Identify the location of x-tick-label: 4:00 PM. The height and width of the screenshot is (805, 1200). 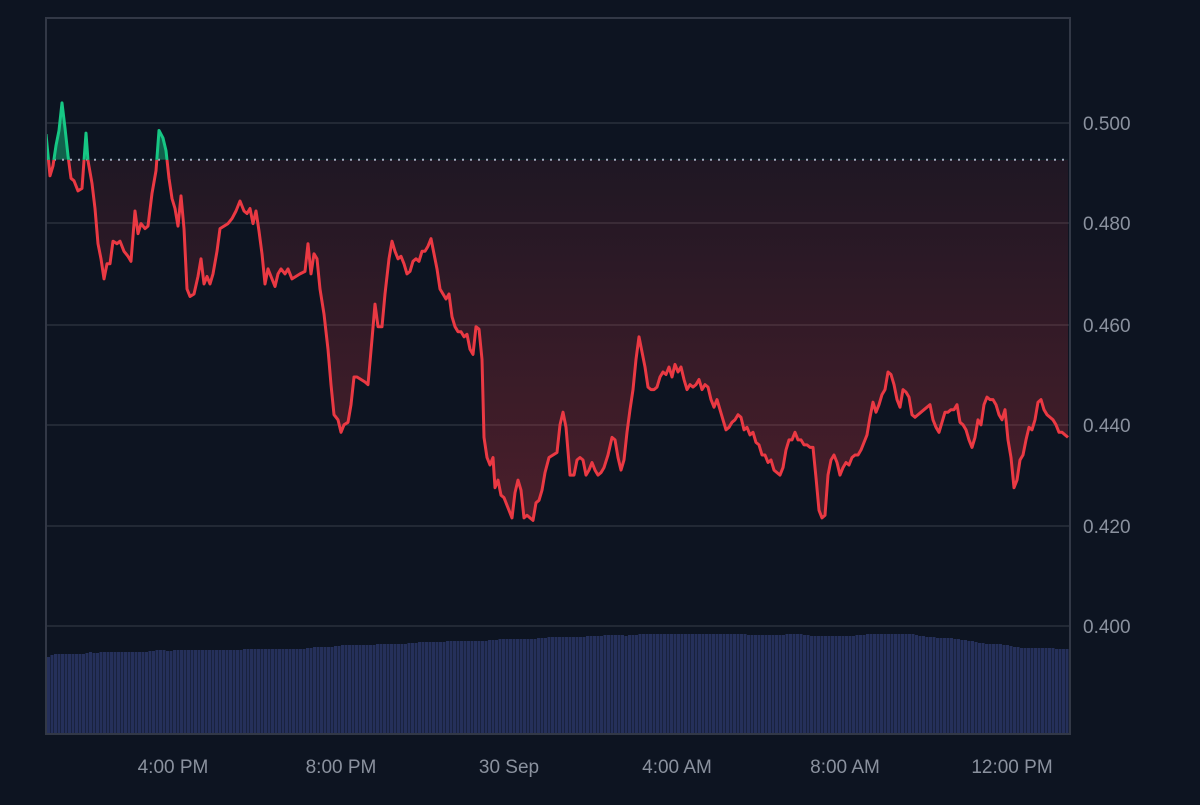
(173, 767).